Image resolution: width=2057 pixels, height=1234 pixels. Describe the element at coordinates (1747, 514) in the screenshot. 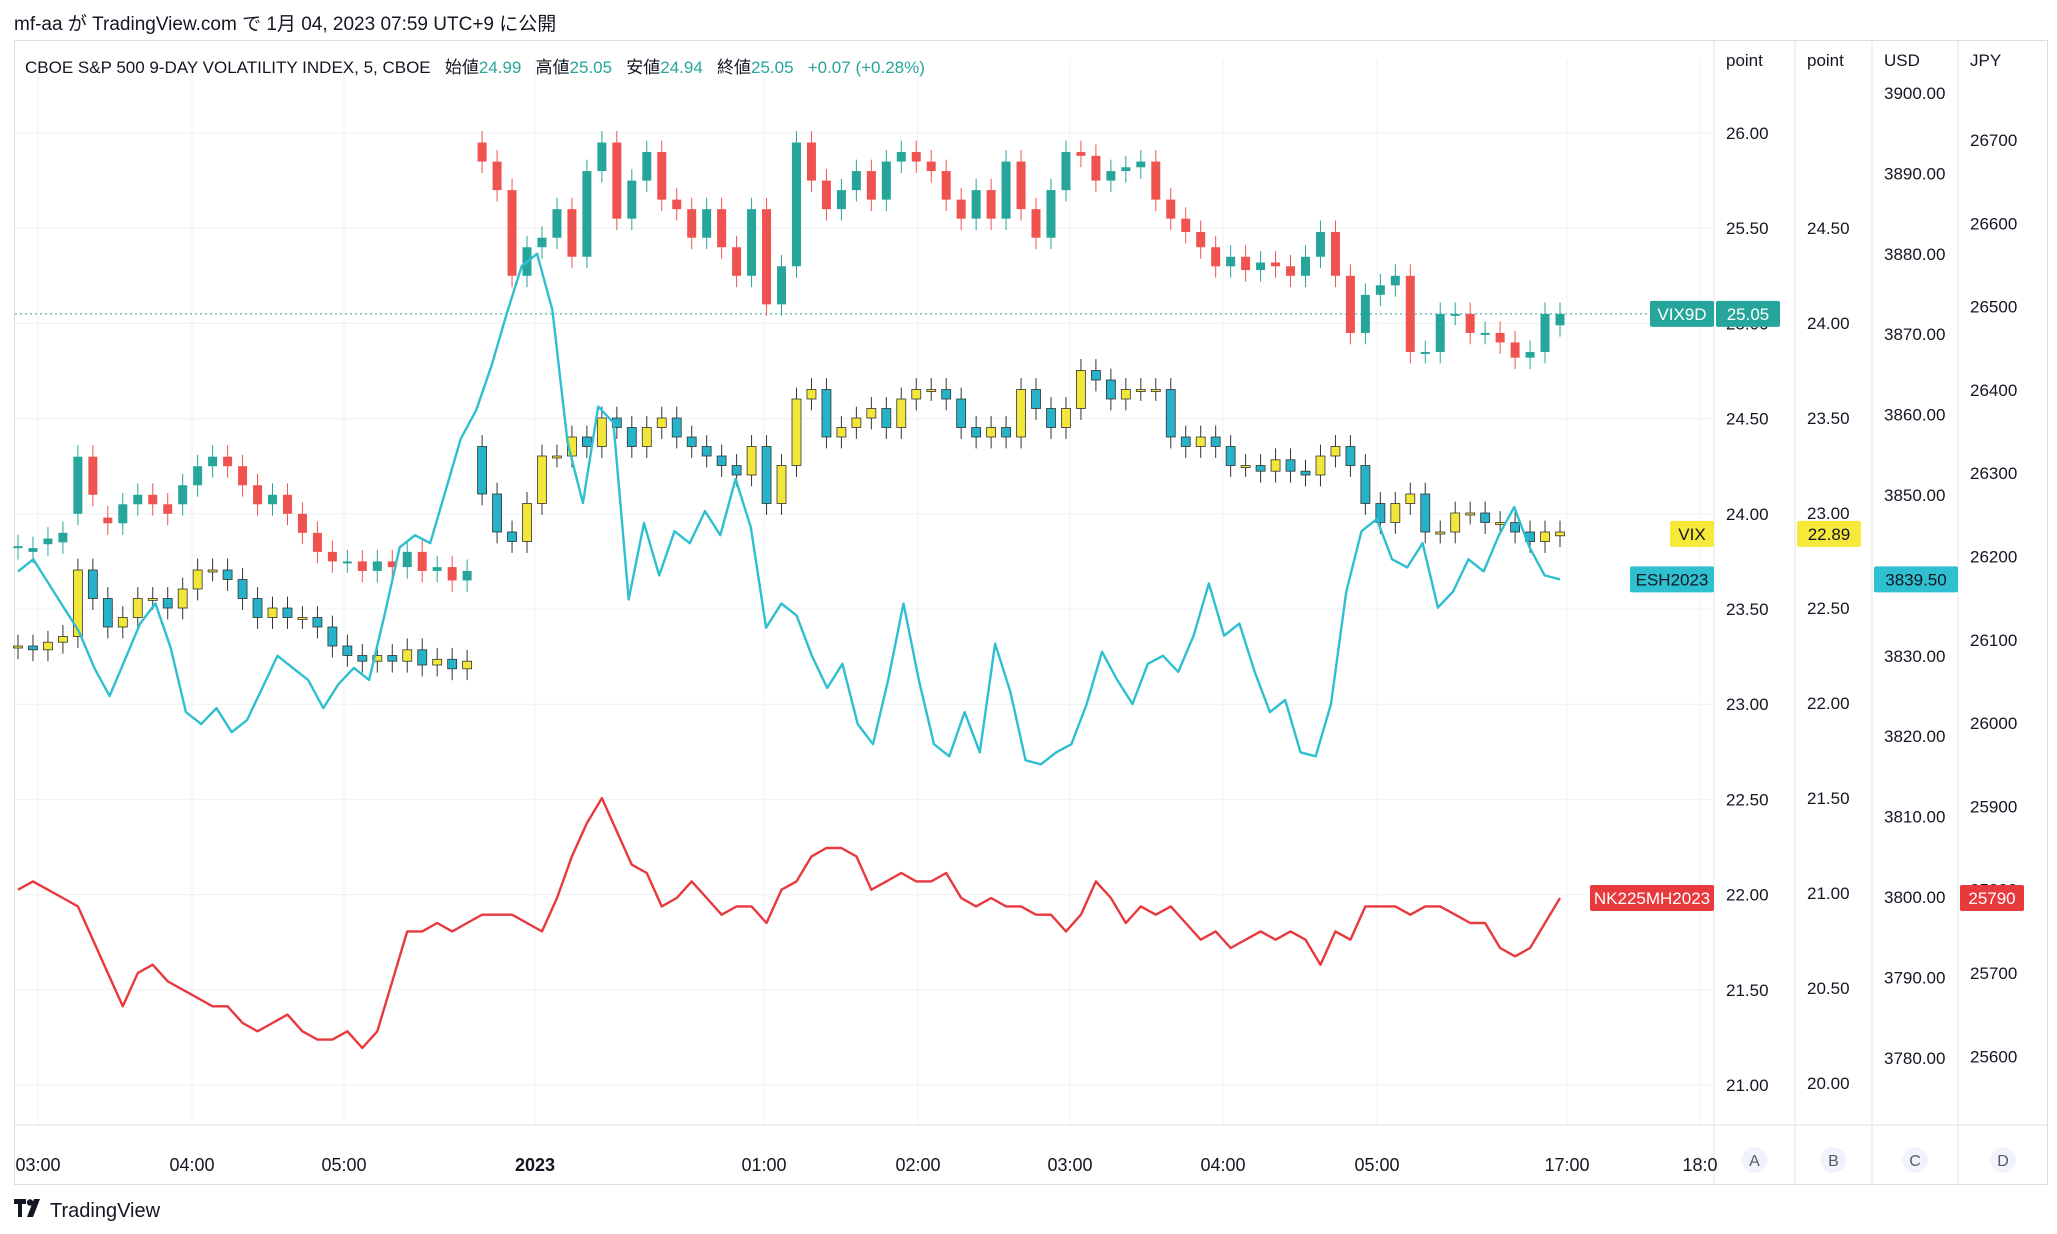

I see `axis-tick-A: 24.00` at that location.